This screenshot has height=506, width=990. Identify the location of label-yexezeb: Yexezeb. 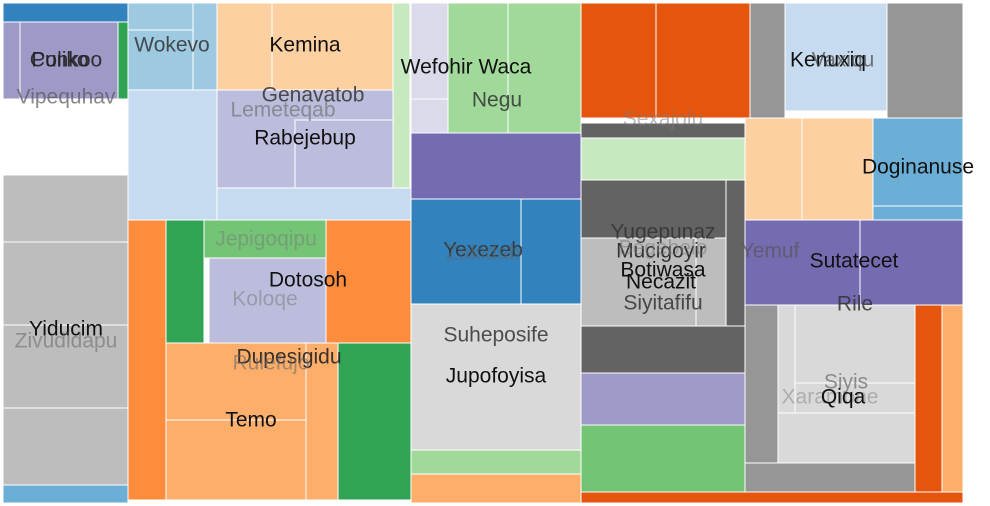
(483, 250).